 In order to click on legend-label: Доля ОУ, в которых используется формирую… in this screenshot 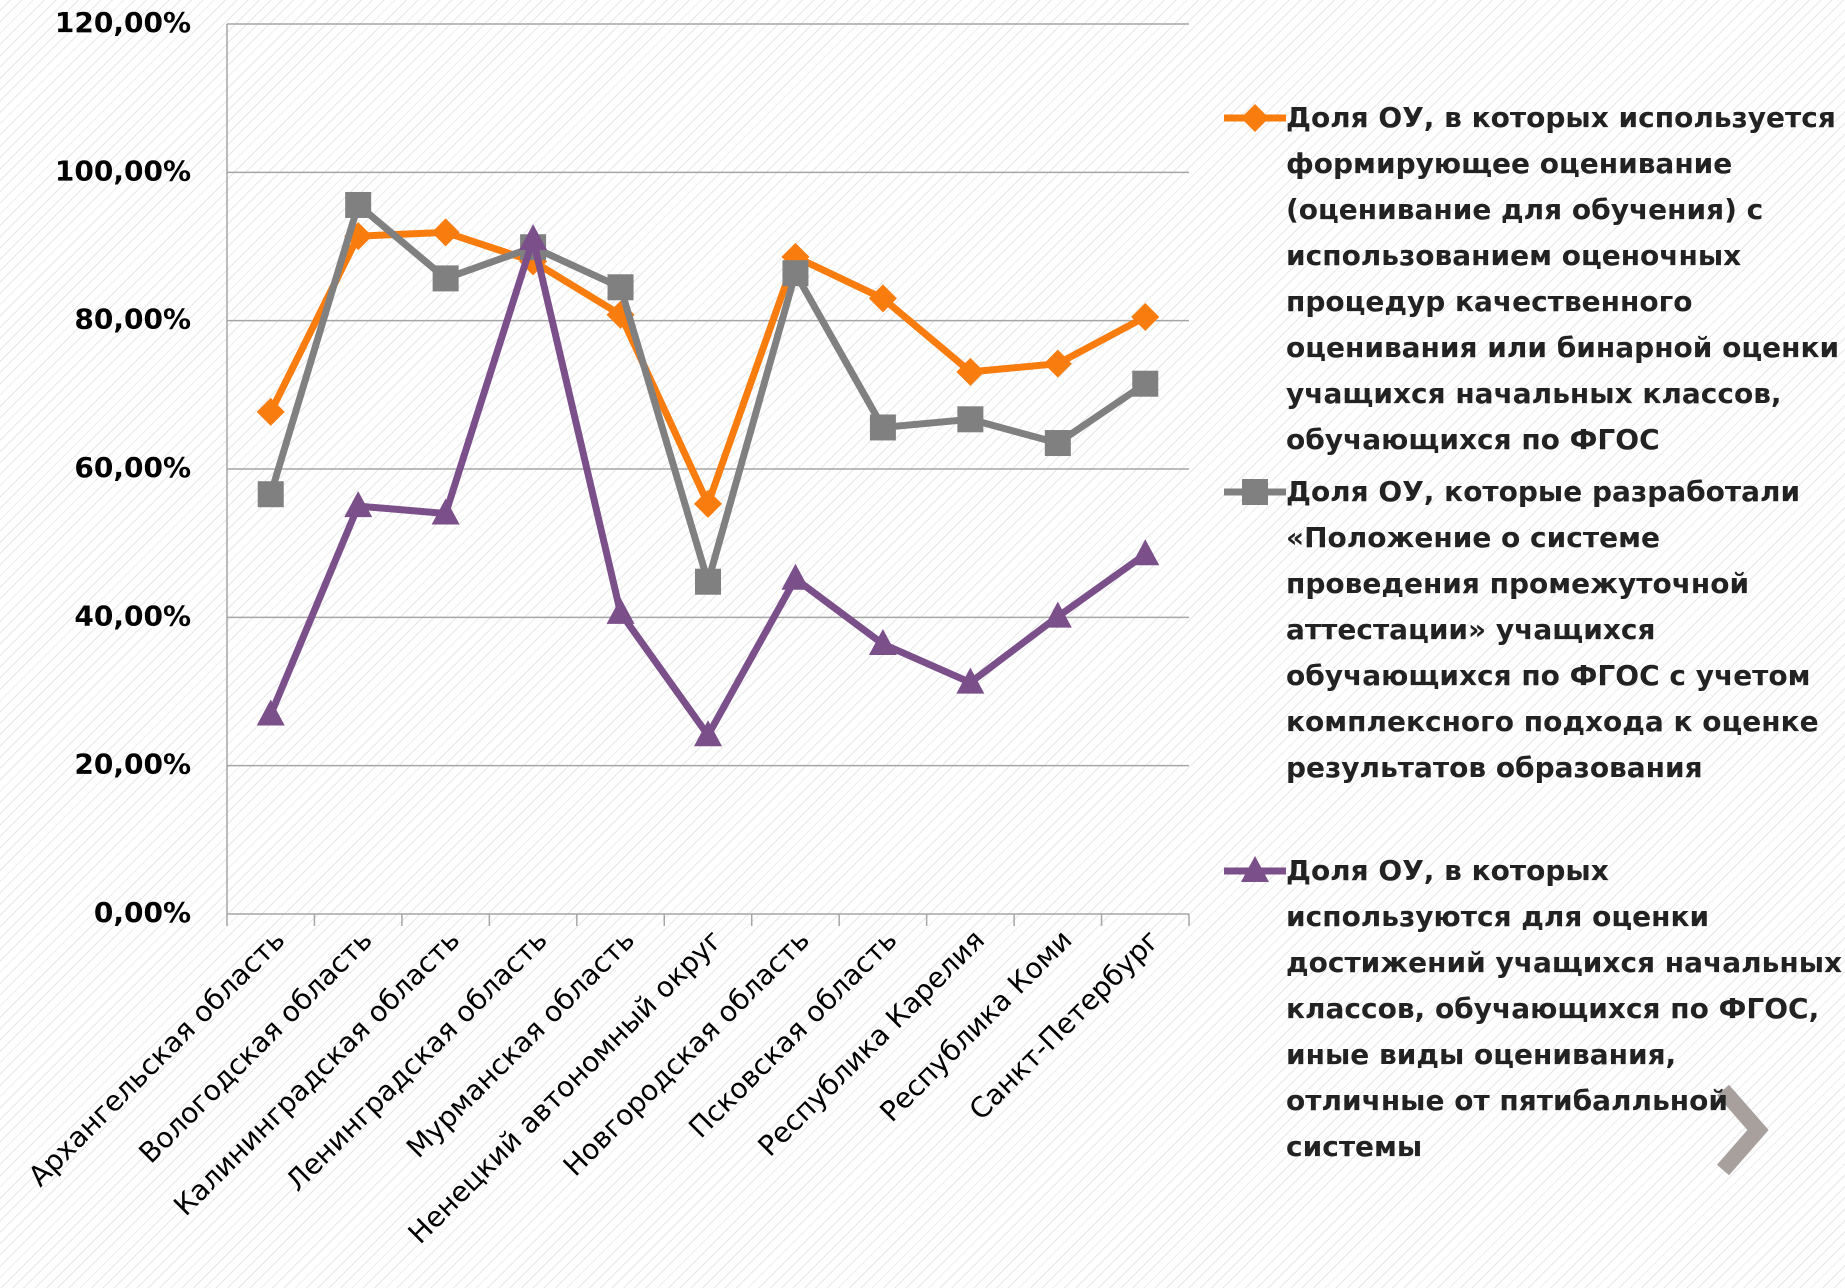, I will do `click(1563, 278)`.